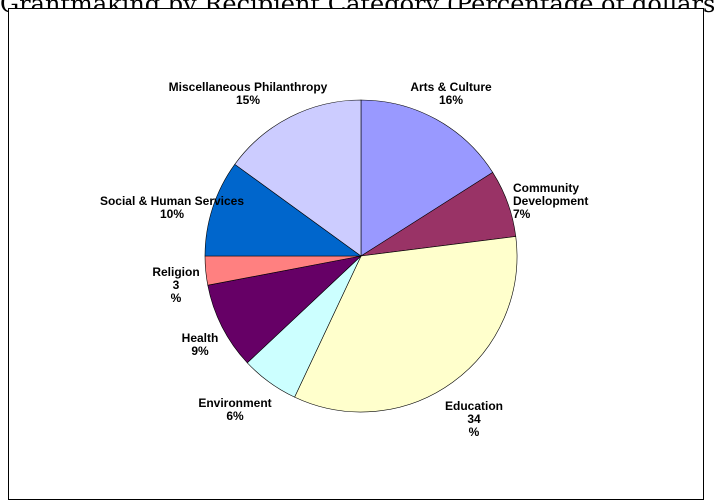 The image size is (714, 503). I want to click on pie-slice-social-human-services, so click(283, 210).